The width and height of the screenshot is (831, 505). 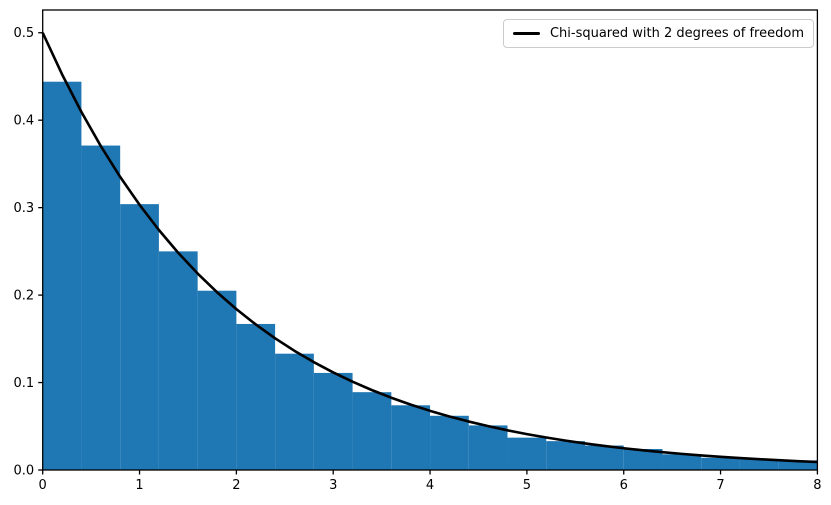 I want to click on x-tick-label: 6, so click(x=624, y=485).